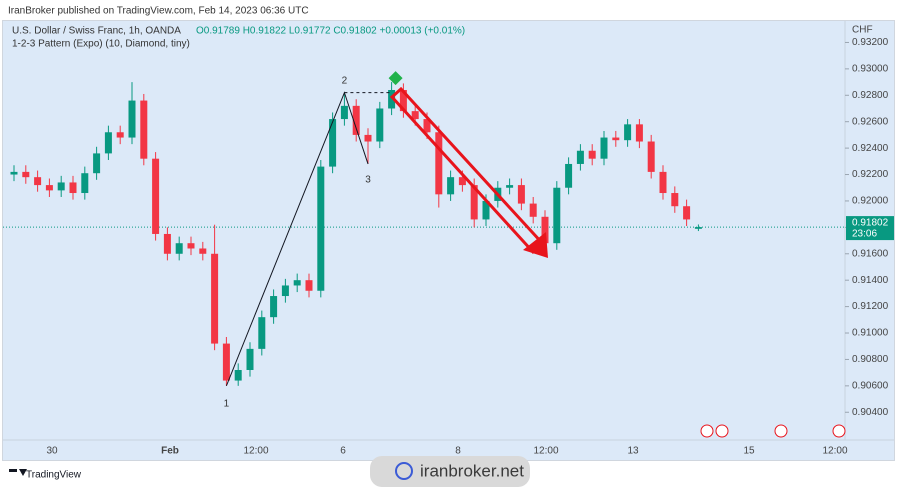 The height and width of the screenshot is (487, 900). I want to click on x-tick-label: 6, so click(343, 451).